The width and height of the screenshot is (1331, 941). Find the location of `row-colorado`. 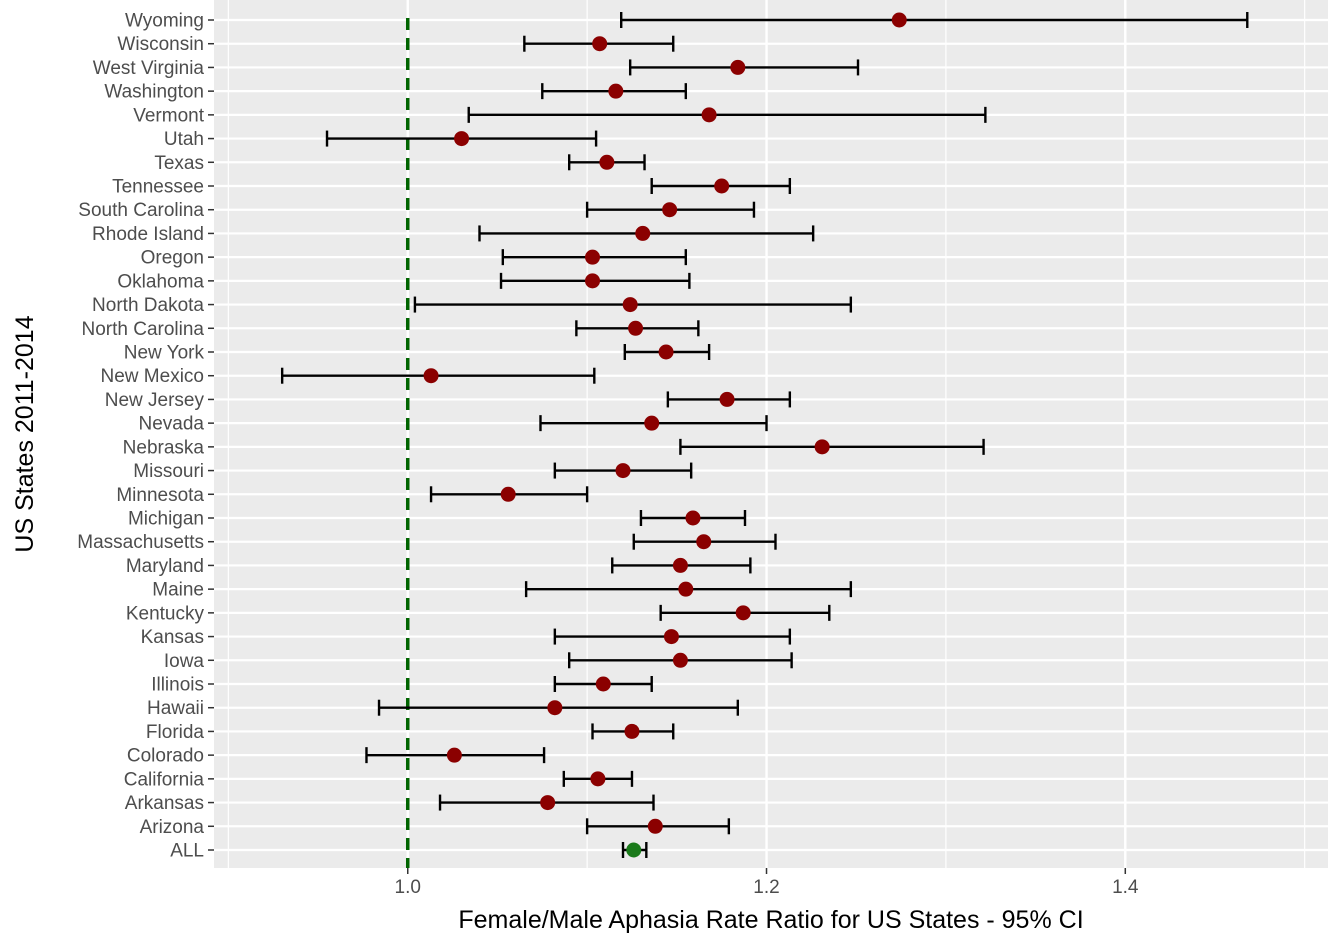

row-colorado is located at coordinates (455, 755).